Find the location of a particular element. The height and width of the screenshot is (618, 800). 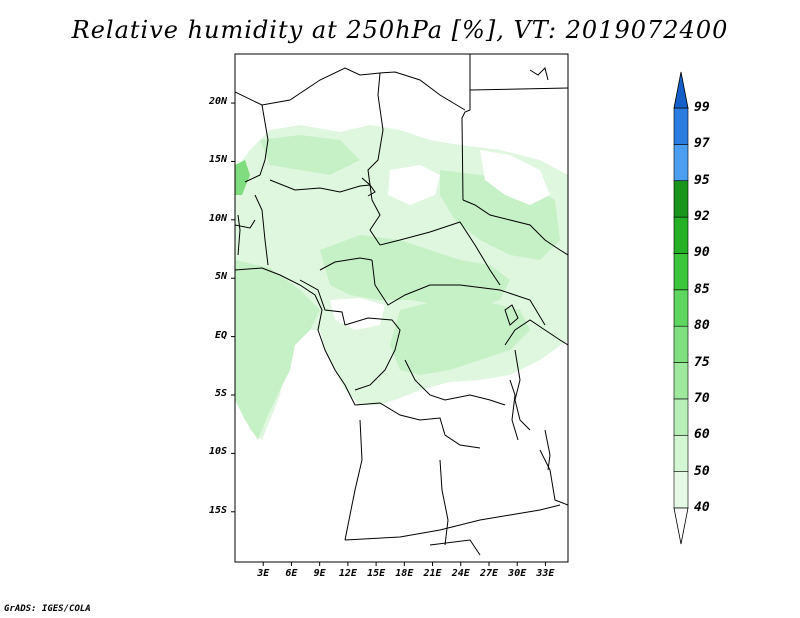

border-angola-west is located at coordinates (353, 480).